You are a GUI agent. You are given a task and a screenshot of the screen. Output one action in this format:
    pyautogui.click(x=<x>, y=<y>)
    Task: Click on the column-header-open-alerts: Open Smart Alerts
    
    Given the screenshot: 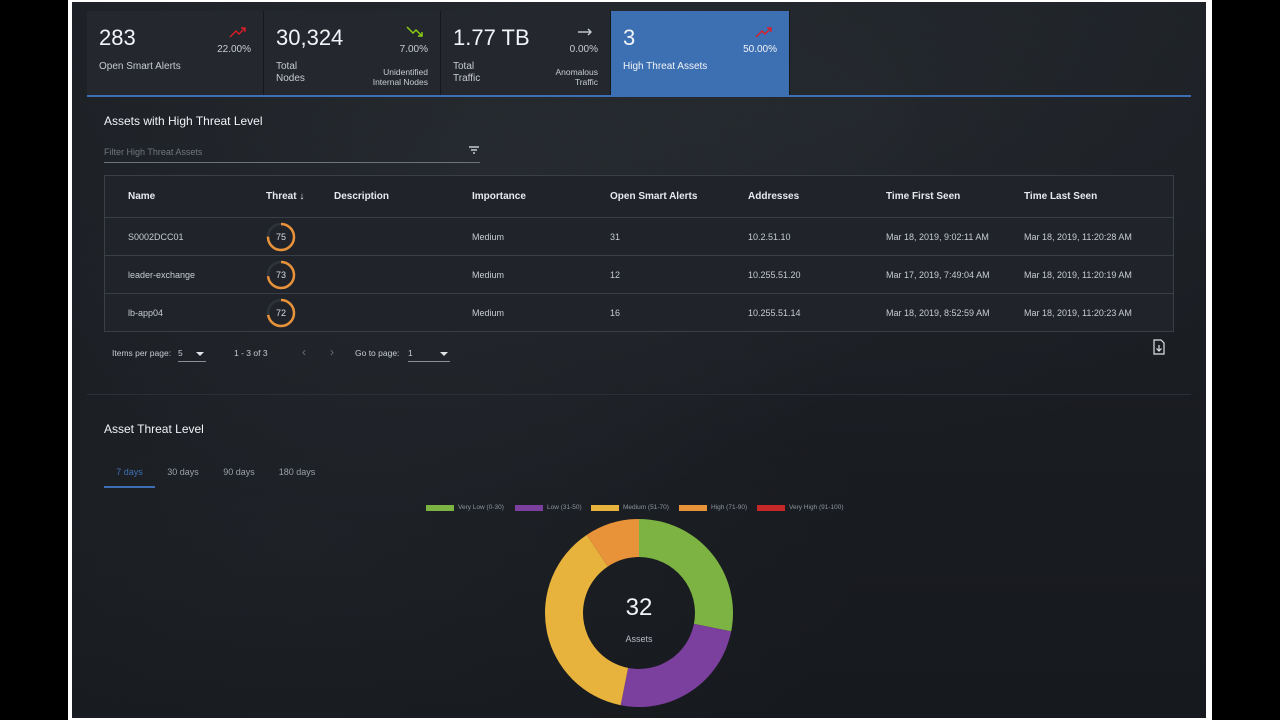 What is the action you would take?
    pyautogui.click(x=656, y=196)
    